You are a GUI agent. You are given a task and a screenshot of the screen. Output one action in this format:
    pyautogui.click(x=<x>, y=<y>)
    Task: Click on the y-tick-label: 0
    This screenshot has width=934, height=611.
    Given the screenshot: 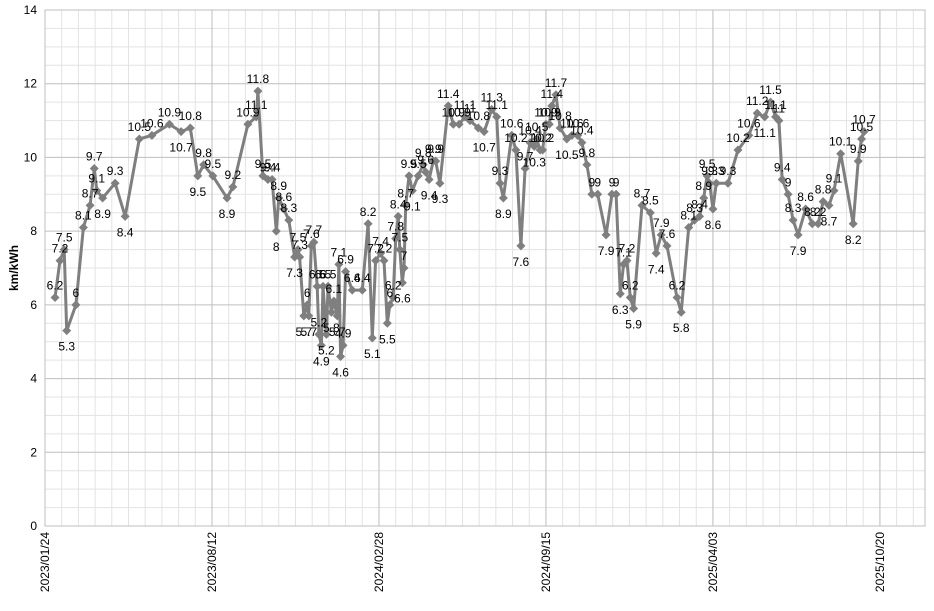 What is the action you would take?
    pyautogui.click(x=33, y=526)
    